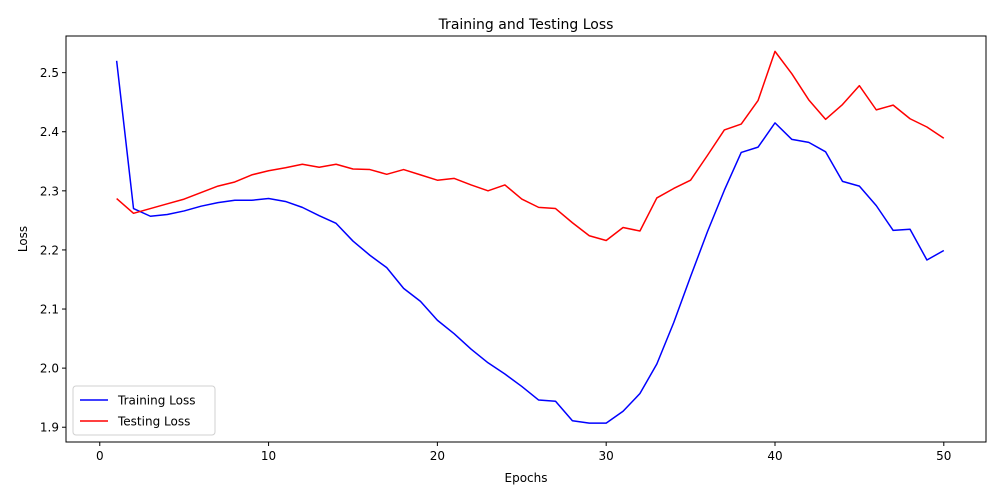 This screenshot has width=1000, height=504. I want to click on x-tick-label: 0, so click(100, 456).